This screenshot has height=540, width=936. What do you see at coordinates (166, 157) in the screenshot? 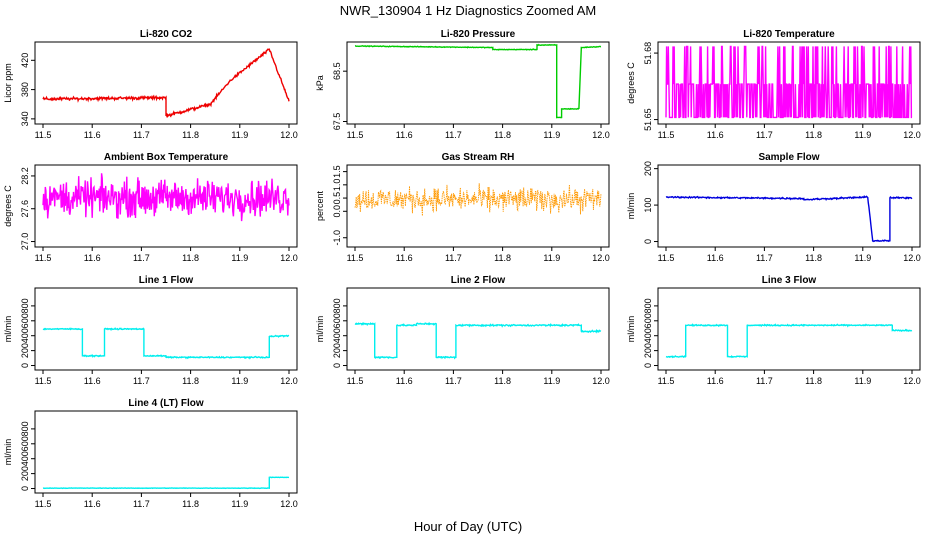
I see `panel-title: Ambient Box Temperature` at bounding box center [166, 157].